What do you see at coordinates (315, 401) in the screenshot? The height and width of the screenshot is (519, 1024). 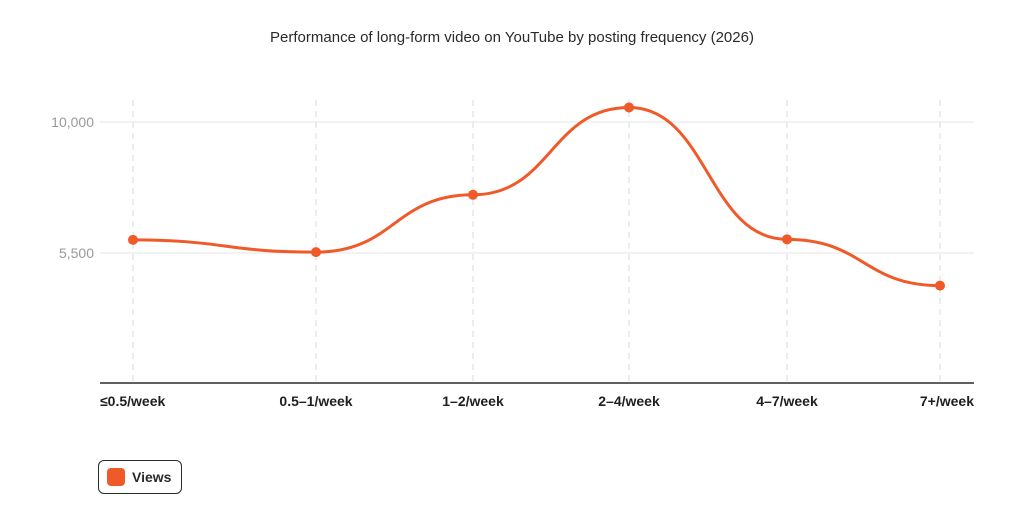 I see `x-tick-label: 0.5–1/week` at bounding box center [315, 401].